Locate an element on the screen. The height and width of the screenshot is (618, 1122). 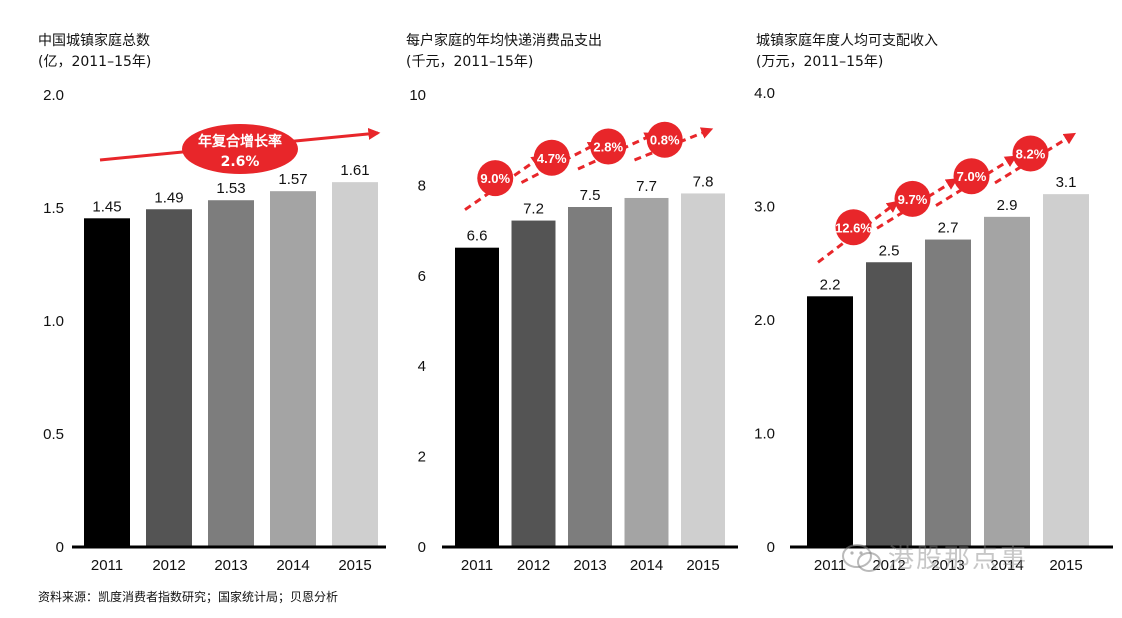
chart-3-data-label: 2.7 is located at coordinates (948, 228).